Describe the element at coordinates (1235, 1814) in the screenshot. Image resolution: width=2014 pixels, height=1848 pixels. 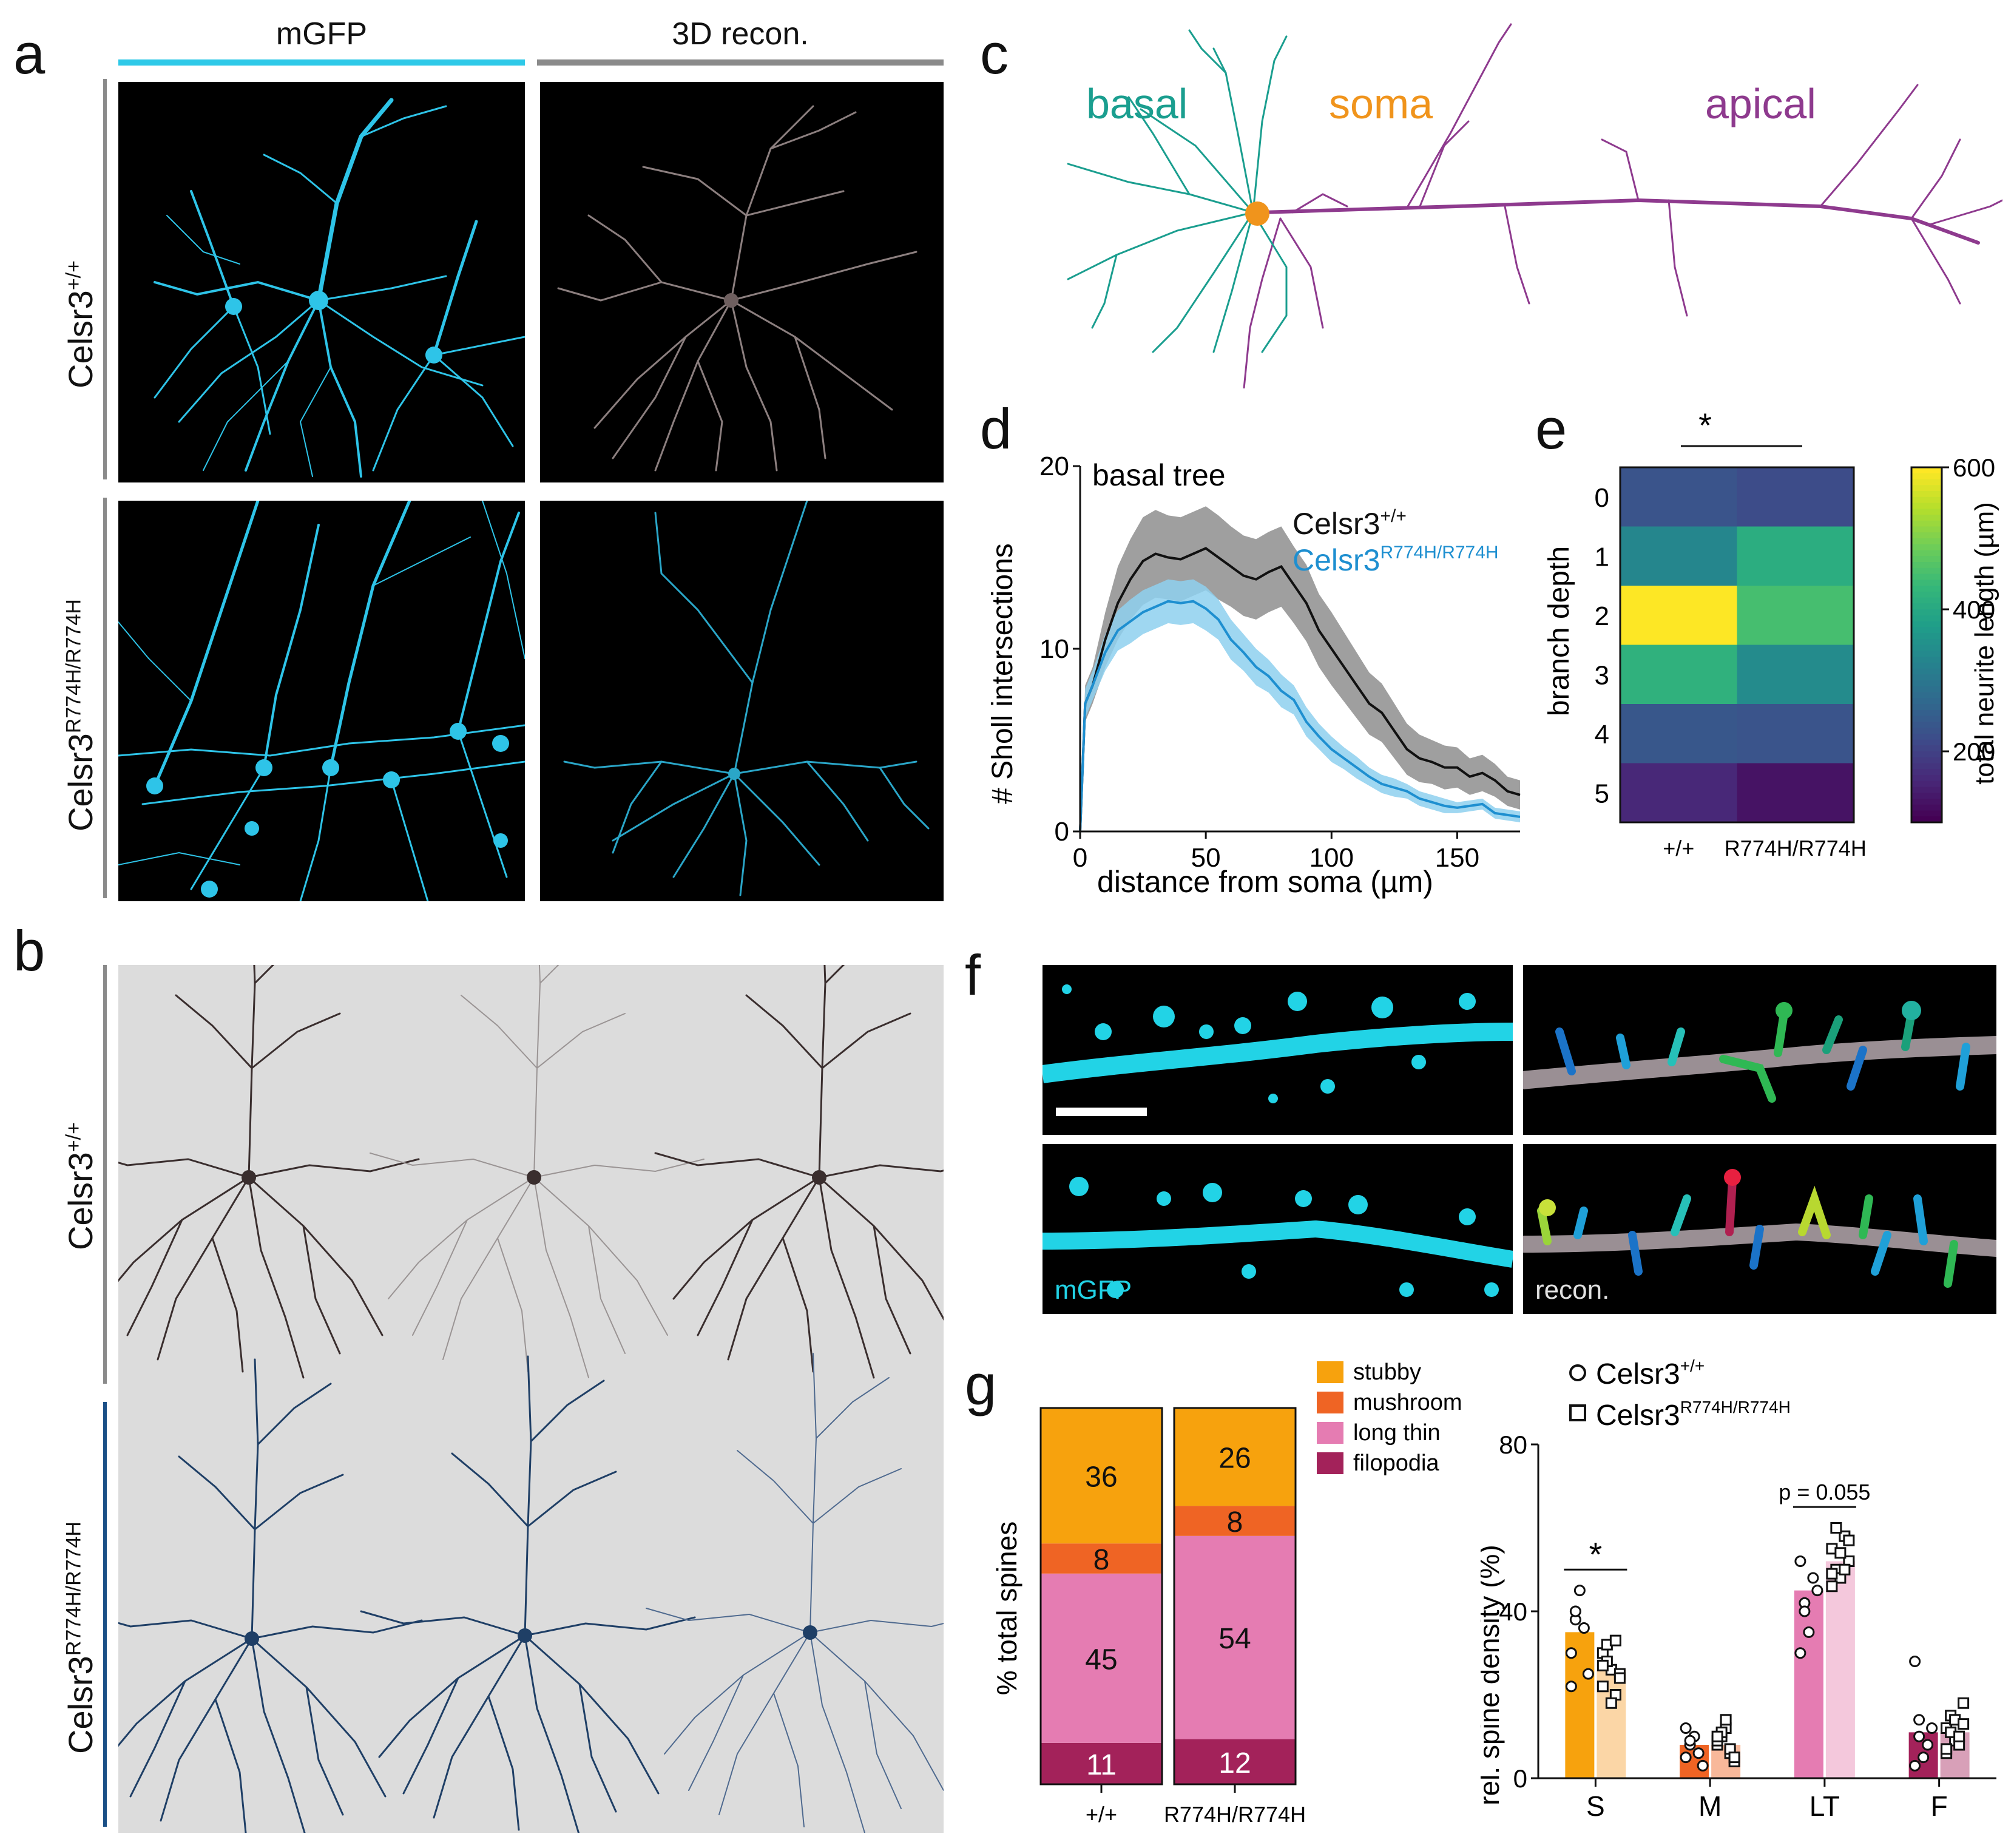
I see `stack-cat-label: R774H/R774H` at that location.